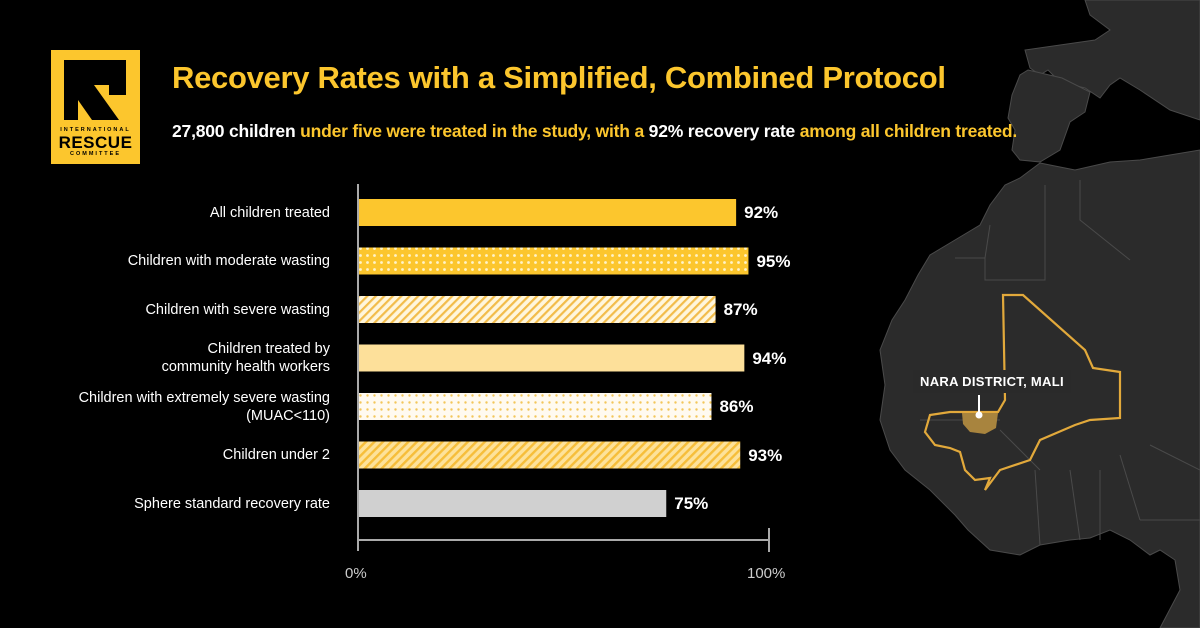 The width and height of the screenshot is (1200, 628). I want to click on category-label-line: community health workers, so click(245, 367).